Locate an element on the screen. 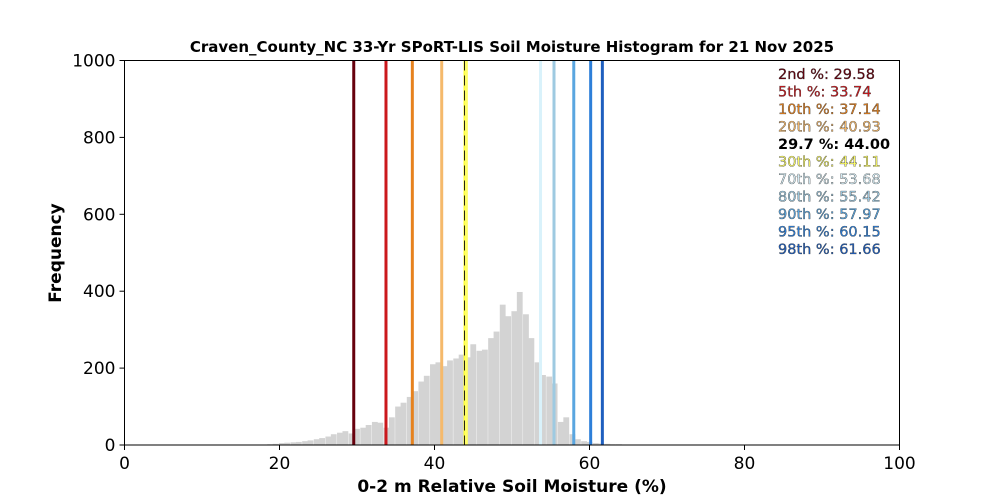 This screenshot has width=1000, height=500. percentile-label: 5th %: 33.74 is located at coordinates (825, 93).